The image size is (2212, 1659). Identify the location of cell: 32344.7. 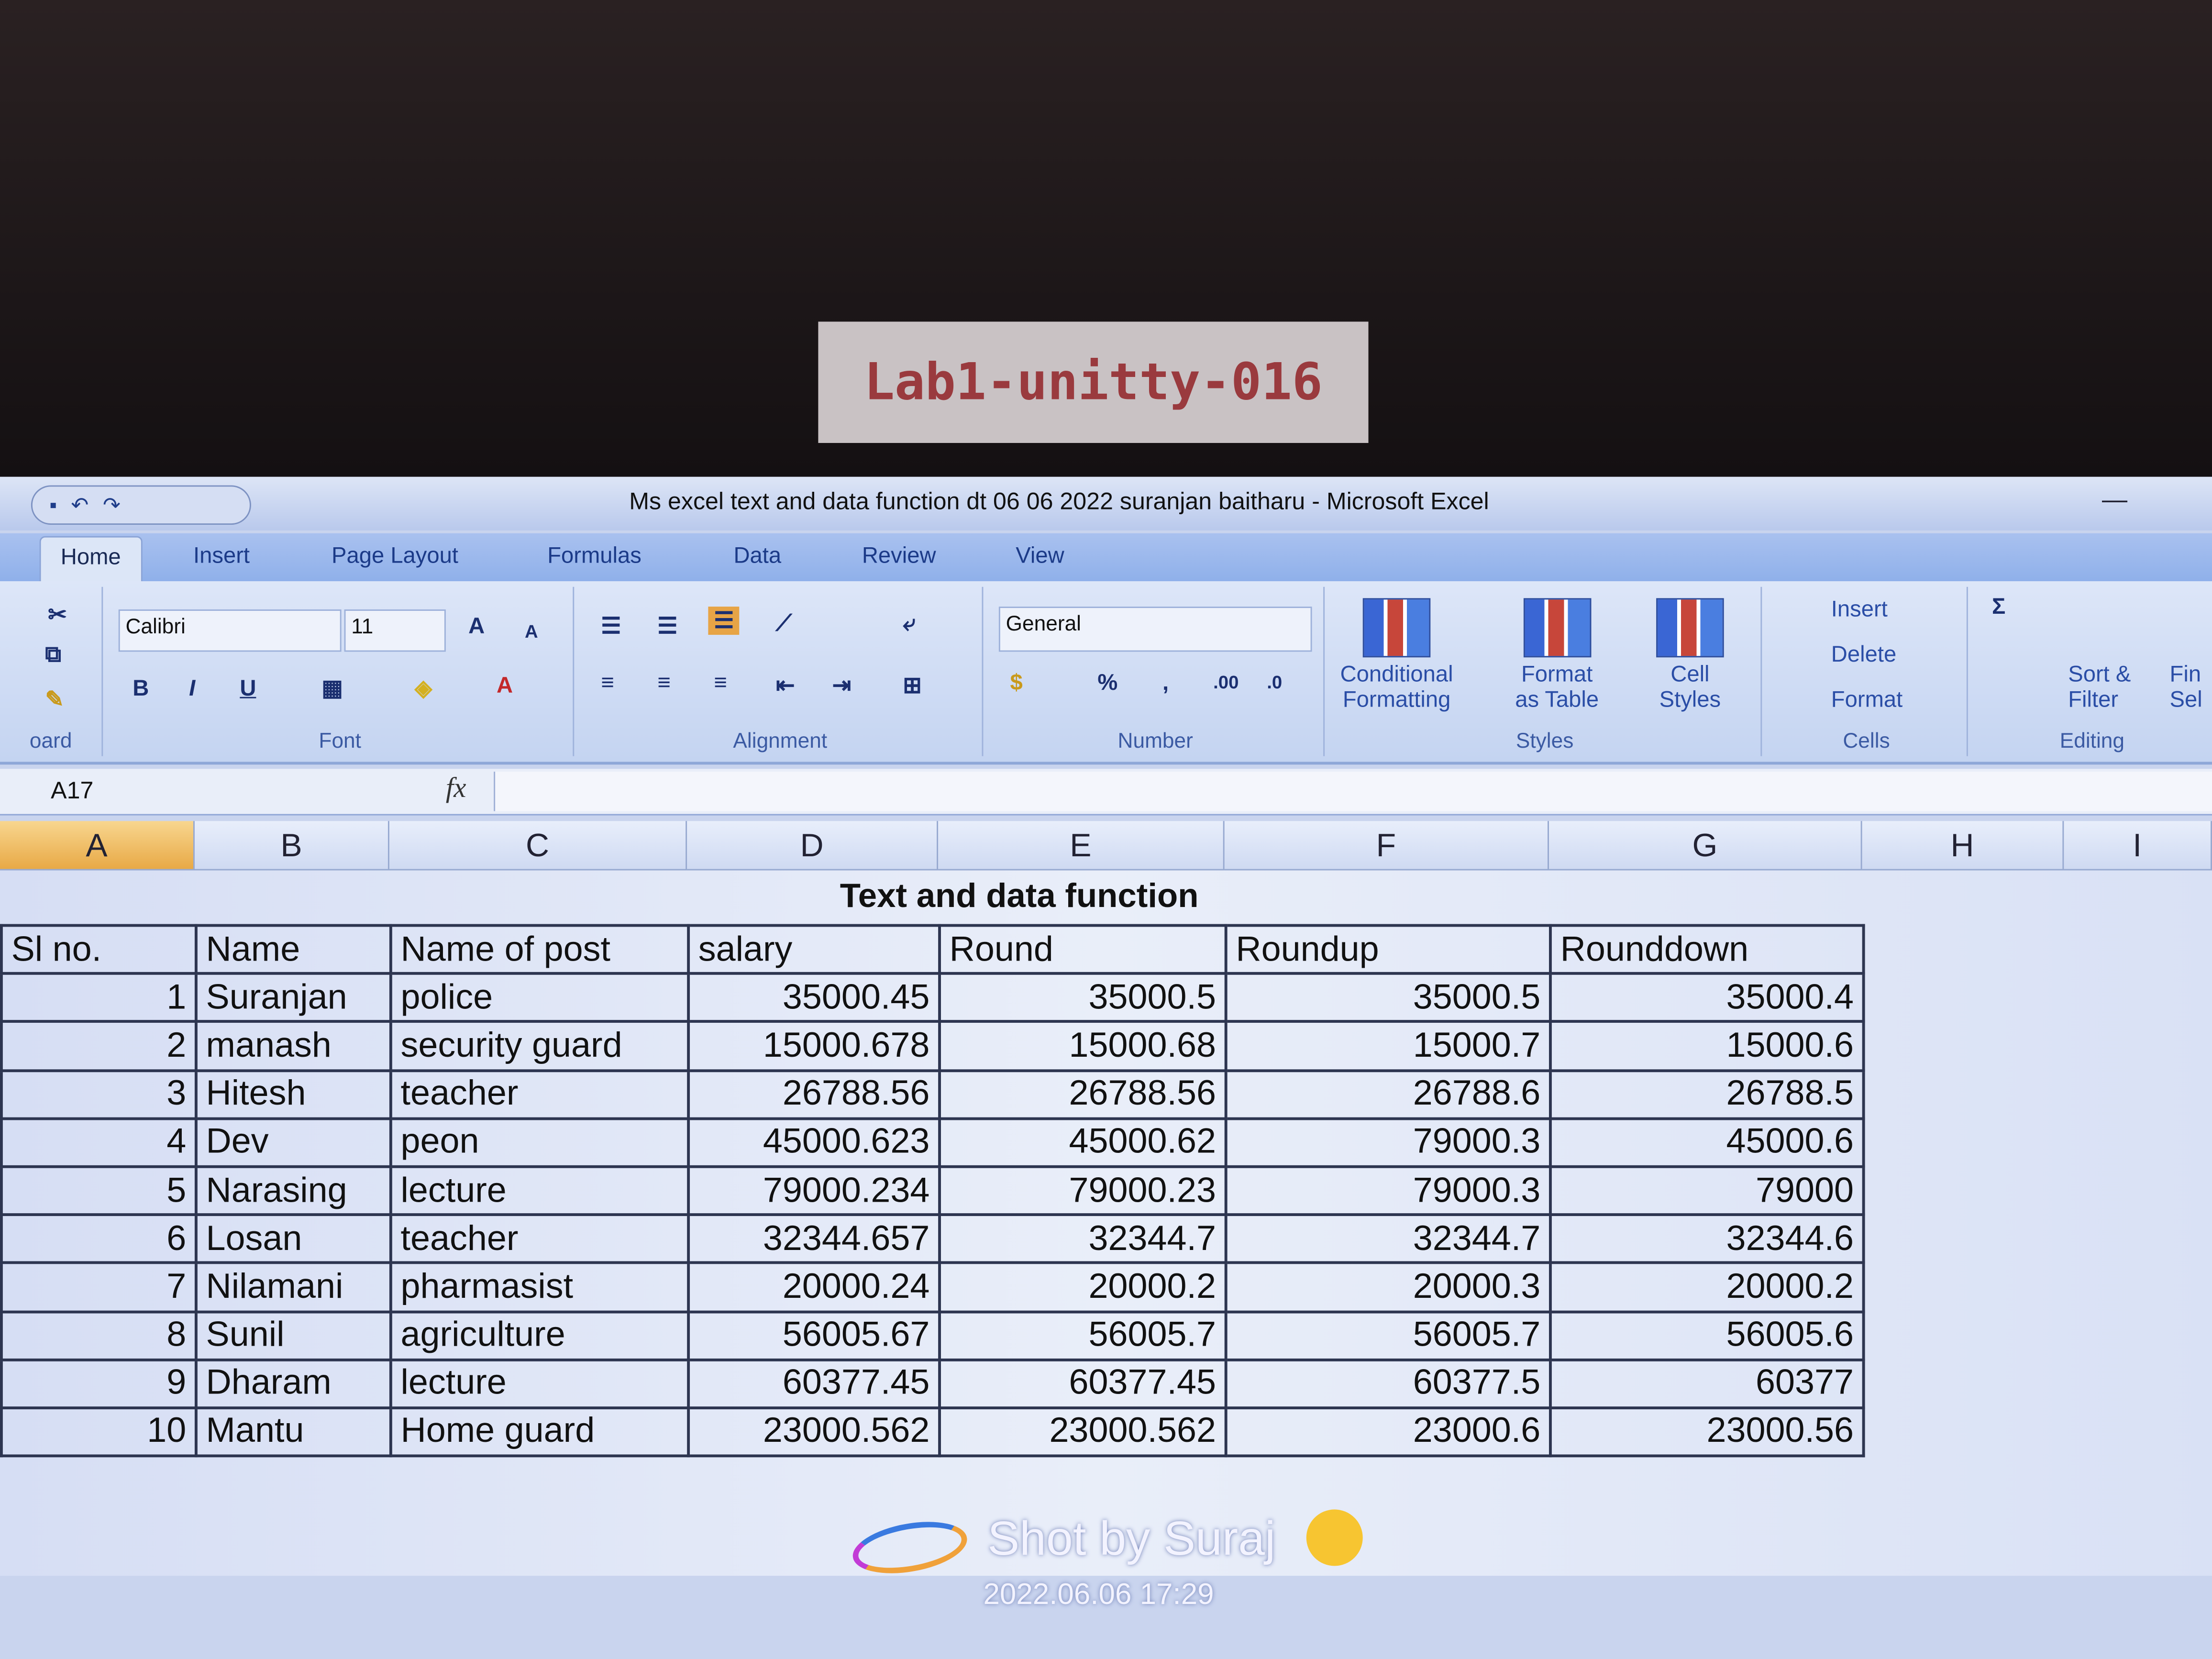
(1388, 1239).